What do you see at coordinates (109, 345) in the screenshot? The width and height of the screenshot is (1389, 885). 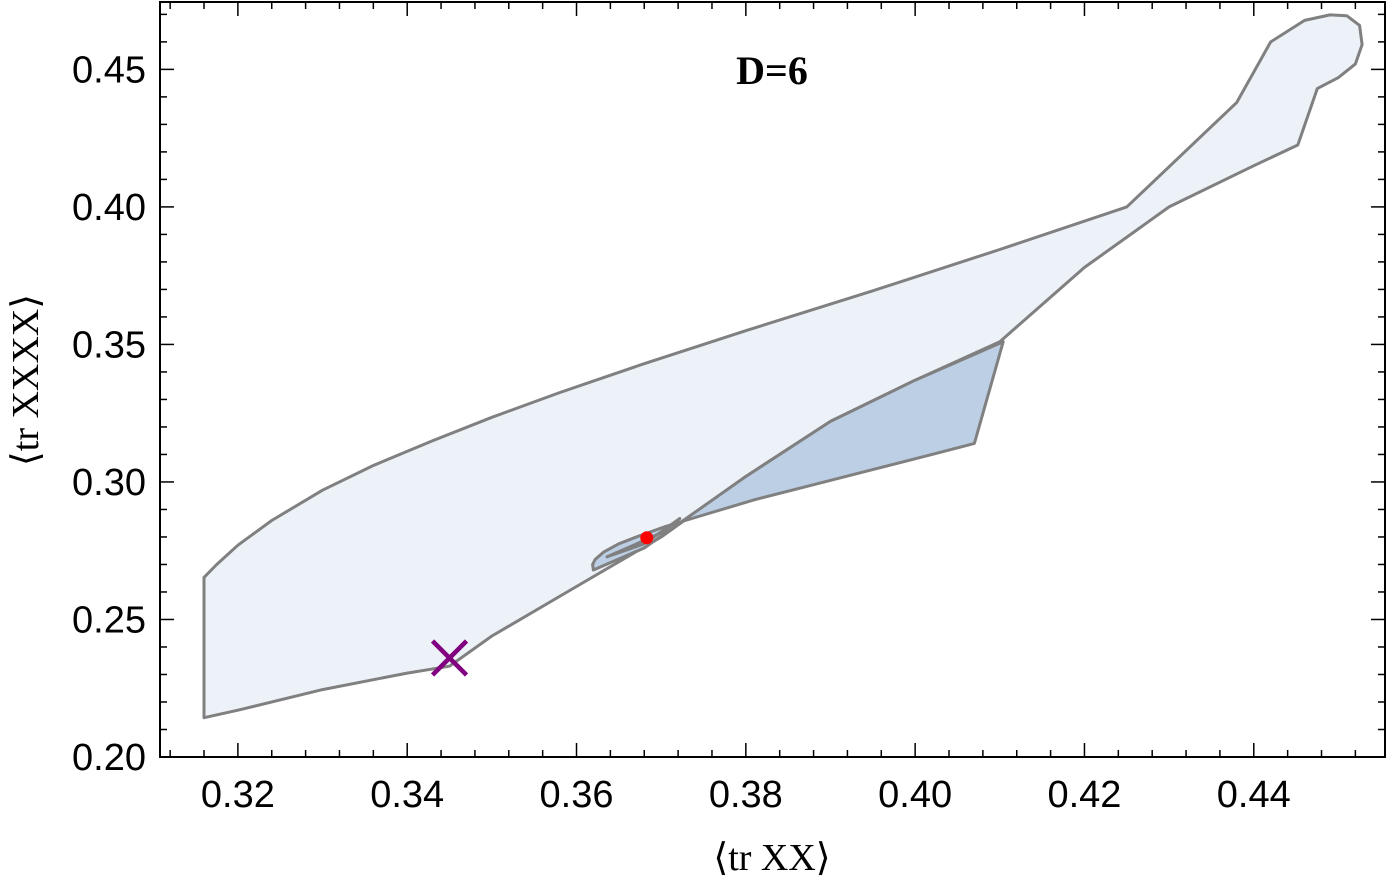 I see `y-tick-label: 0.35` at bounding box center [109, 345].